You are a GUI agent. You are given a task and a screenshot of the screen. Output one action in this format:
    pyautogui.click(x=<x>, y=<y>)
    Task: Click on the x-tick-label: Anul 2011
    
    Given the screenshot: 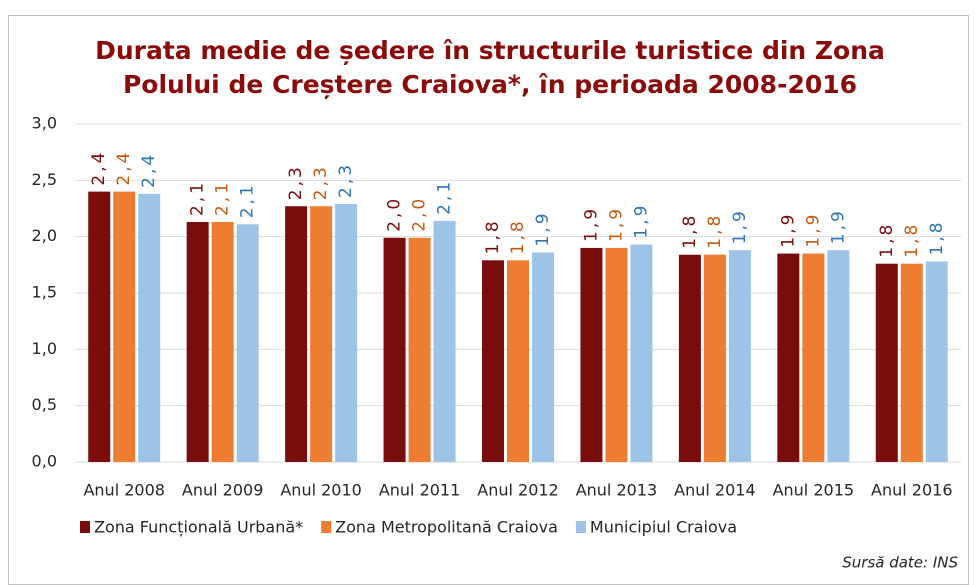 What is the action you would take?
    pyautogui.click(x=419, y=490)
    